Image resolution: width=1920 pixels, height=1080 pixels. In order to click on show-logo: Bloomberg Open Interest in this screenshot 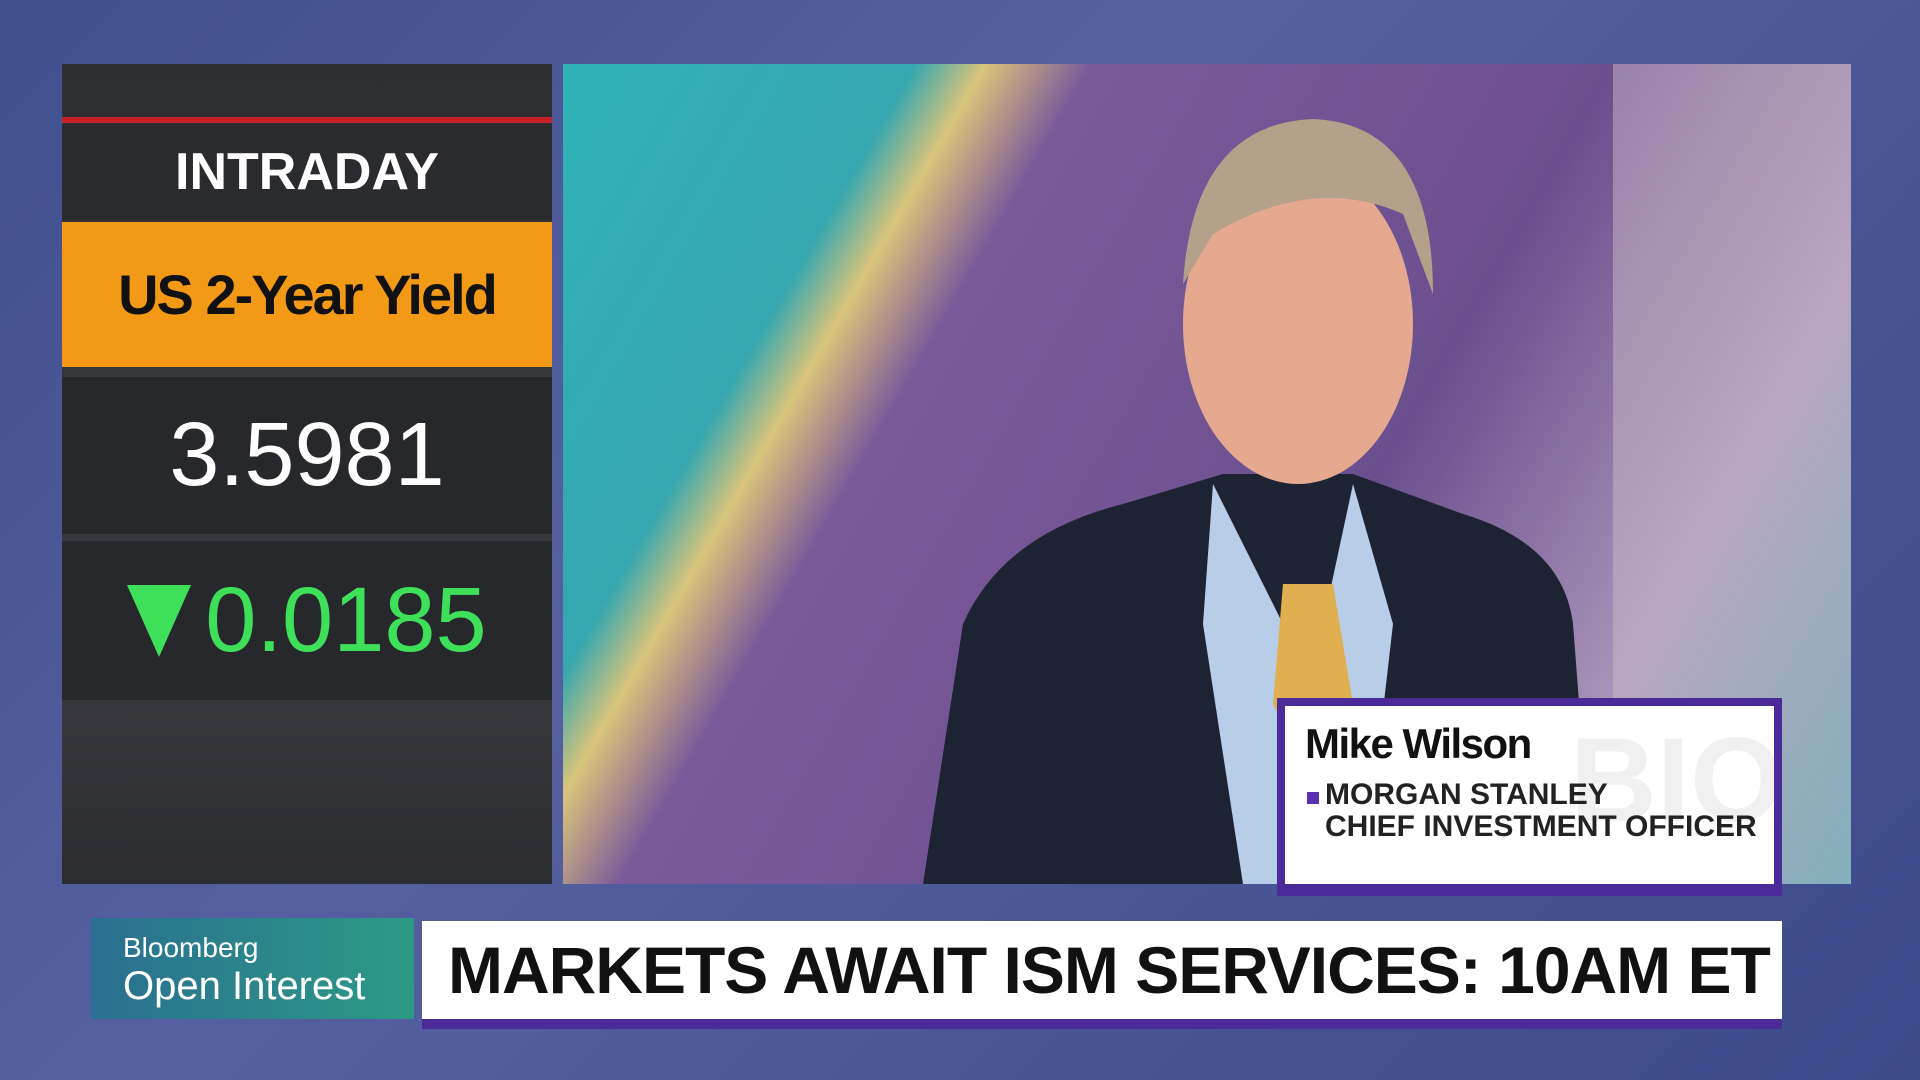, I will do `click(252, 968)`.